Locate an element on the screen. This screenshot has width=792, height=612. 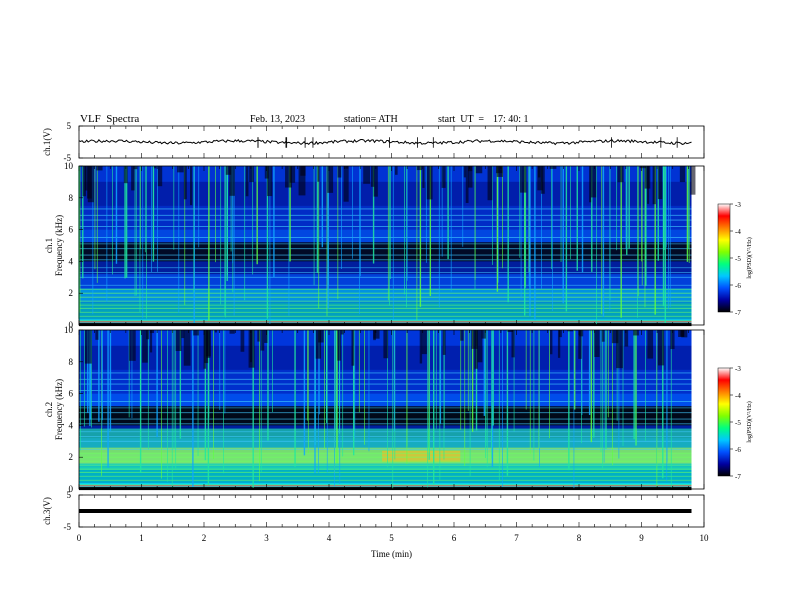
x-tick-label: 8 is located at coordinates (579, 538).